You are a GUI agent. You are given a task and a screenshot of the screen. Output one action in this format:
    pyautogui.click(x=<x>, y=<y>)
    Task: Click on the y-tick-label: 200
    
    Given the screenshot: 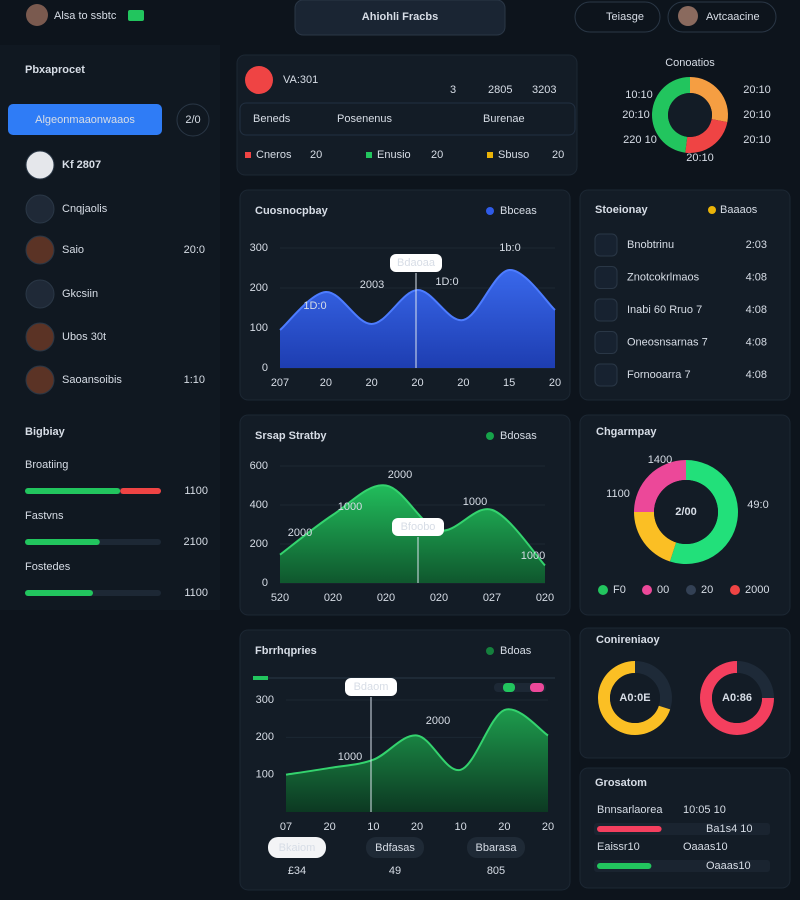 What is the action you would take?
    pyautogui.click(x=259, y=288)
    